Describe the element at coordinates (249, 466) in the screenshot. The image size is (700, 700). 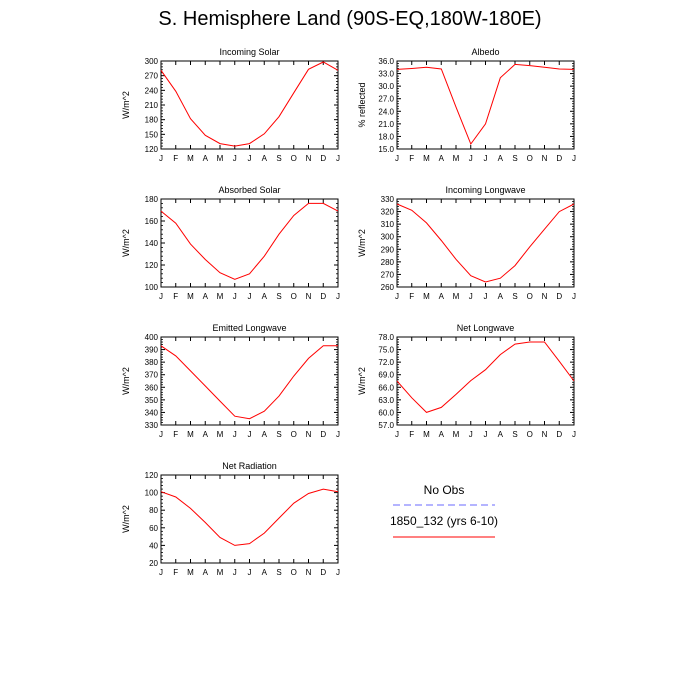
I see `panel-title: Net Radiation` at that location.